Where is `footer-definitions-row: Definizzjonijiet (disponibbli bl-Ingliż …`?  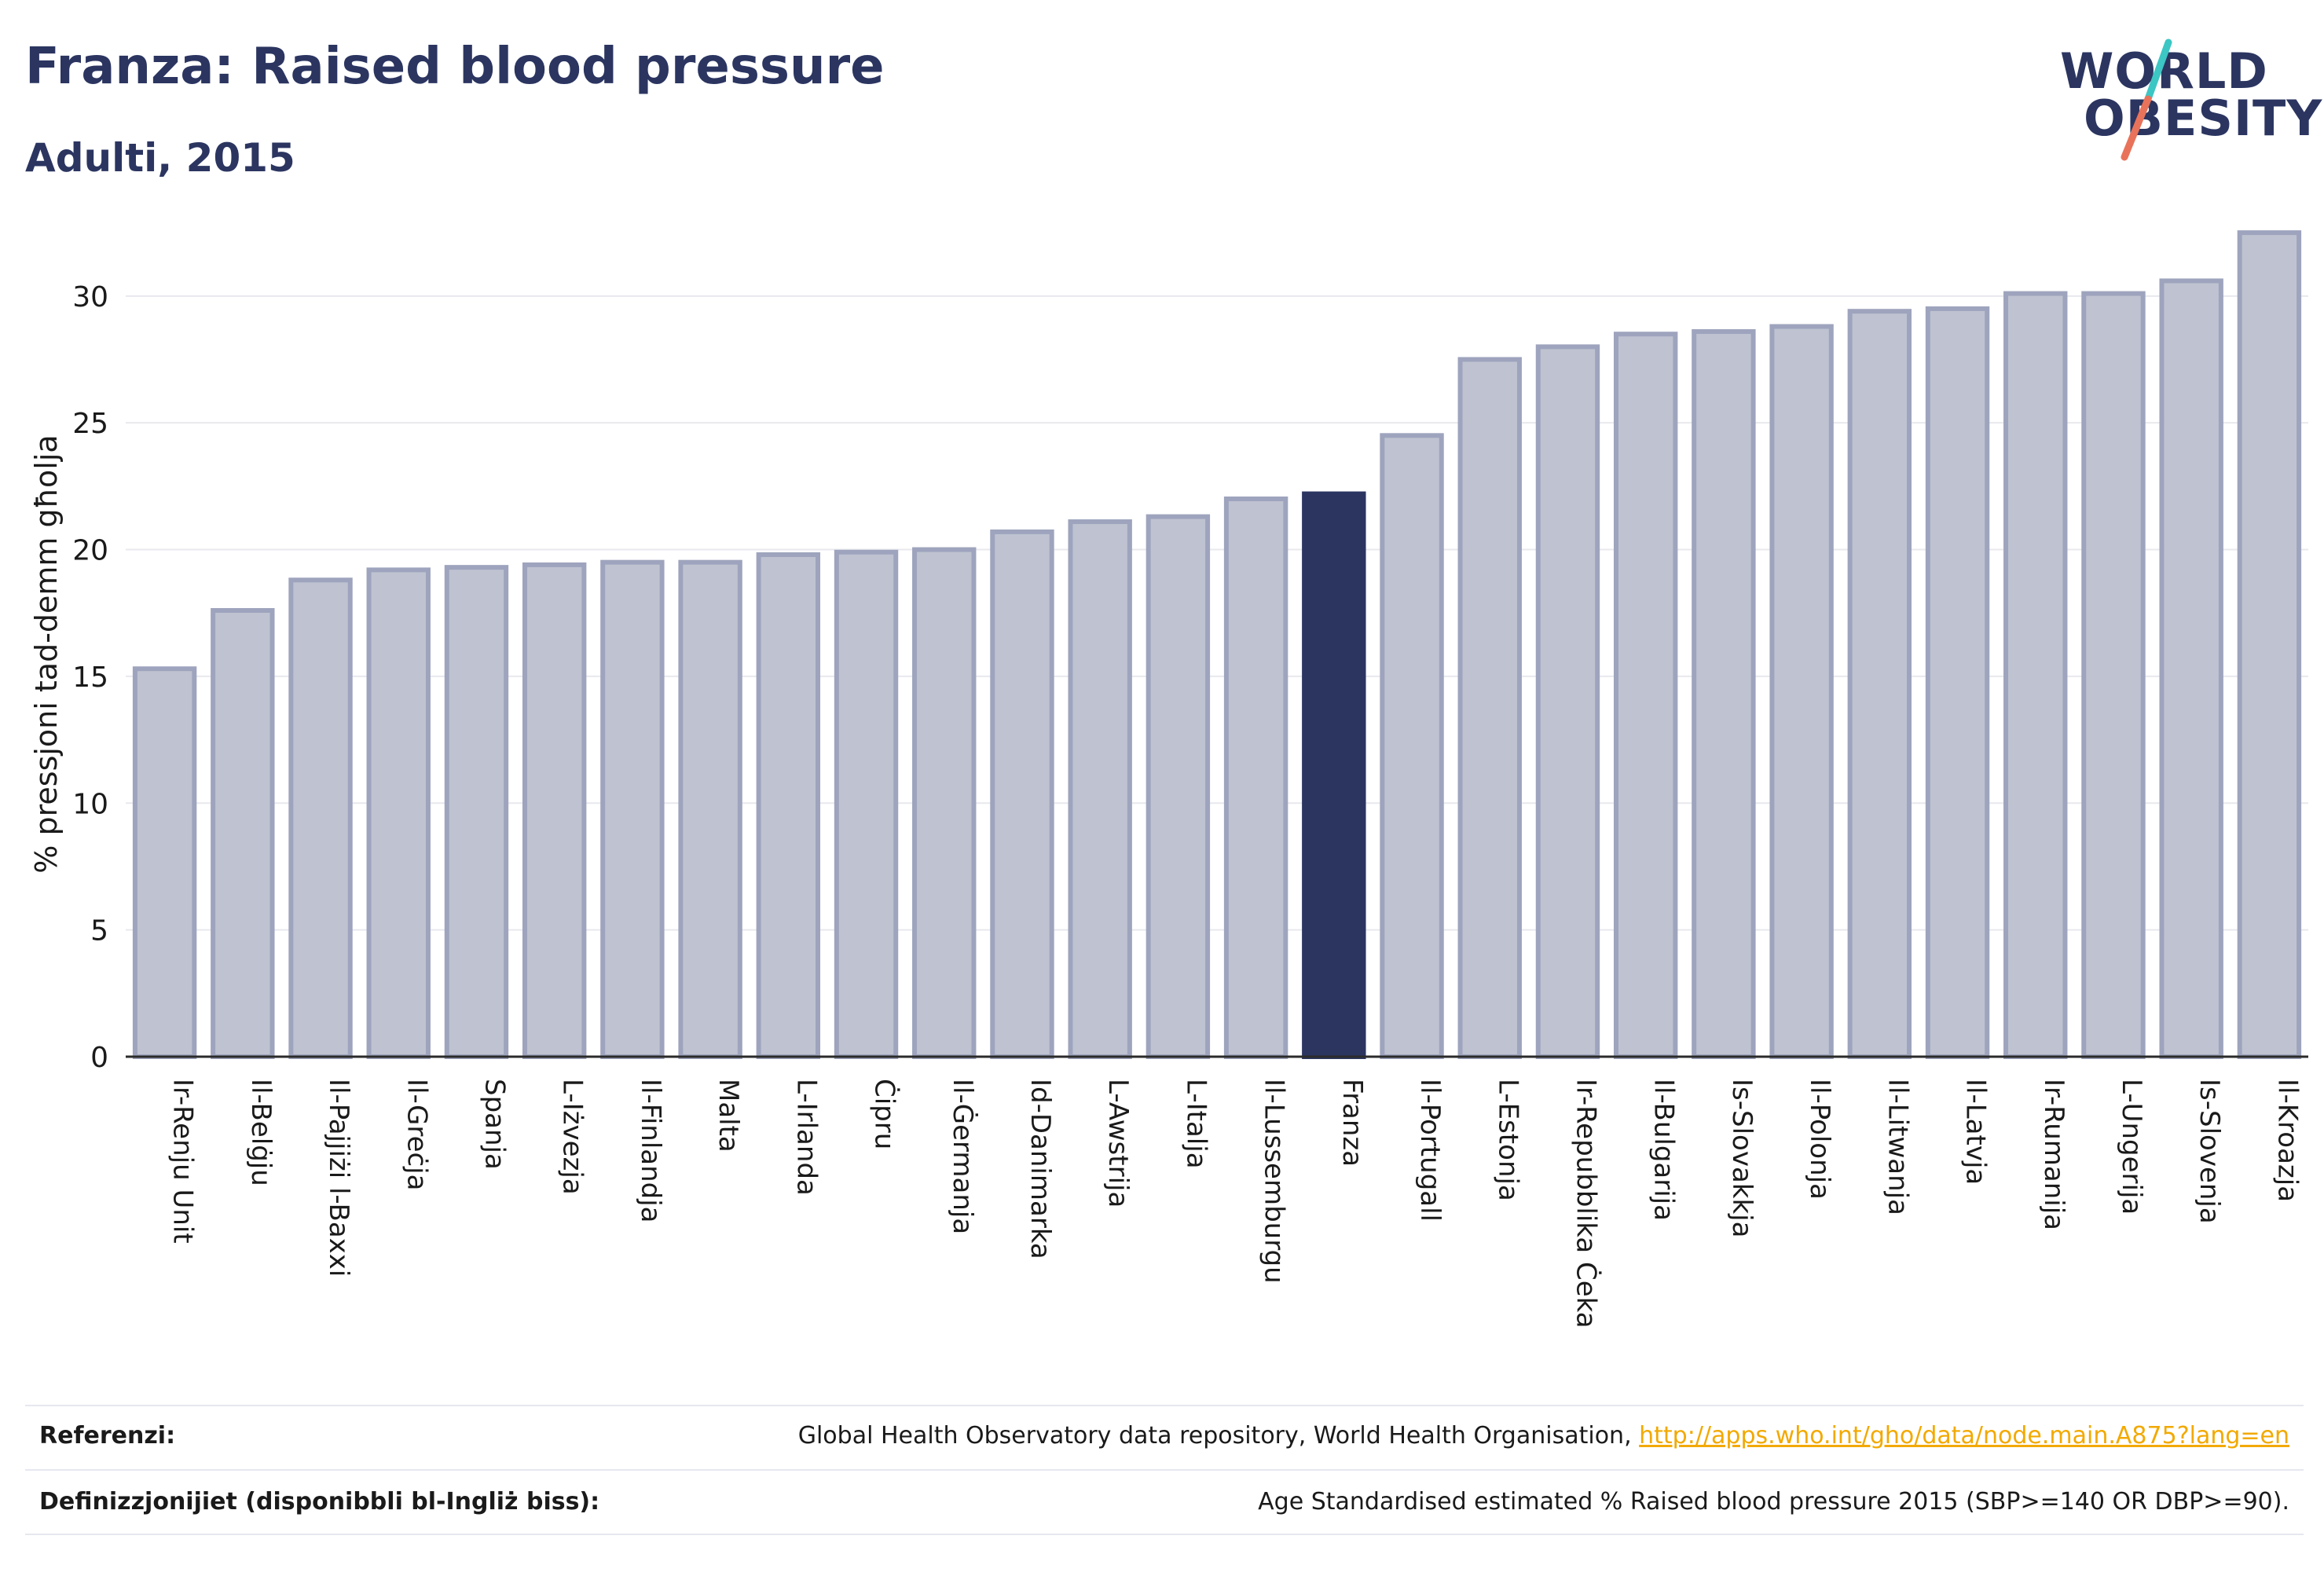 footer-definitions-row: Definizzjonijiet (disponibbli bl-Ingliż … is located at coordinates (1164, 1507).